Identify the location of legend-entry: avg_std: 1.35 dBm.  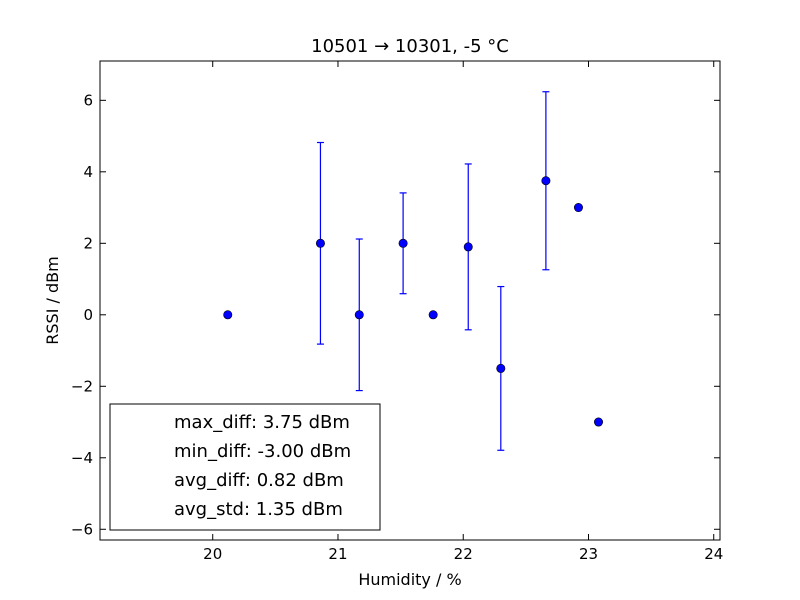
(258, 509).